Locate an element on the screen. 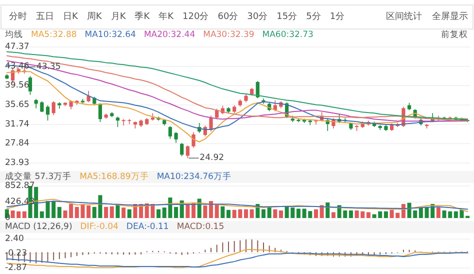  y-tick-label: 31.74 is located at coordinates (17, 124).